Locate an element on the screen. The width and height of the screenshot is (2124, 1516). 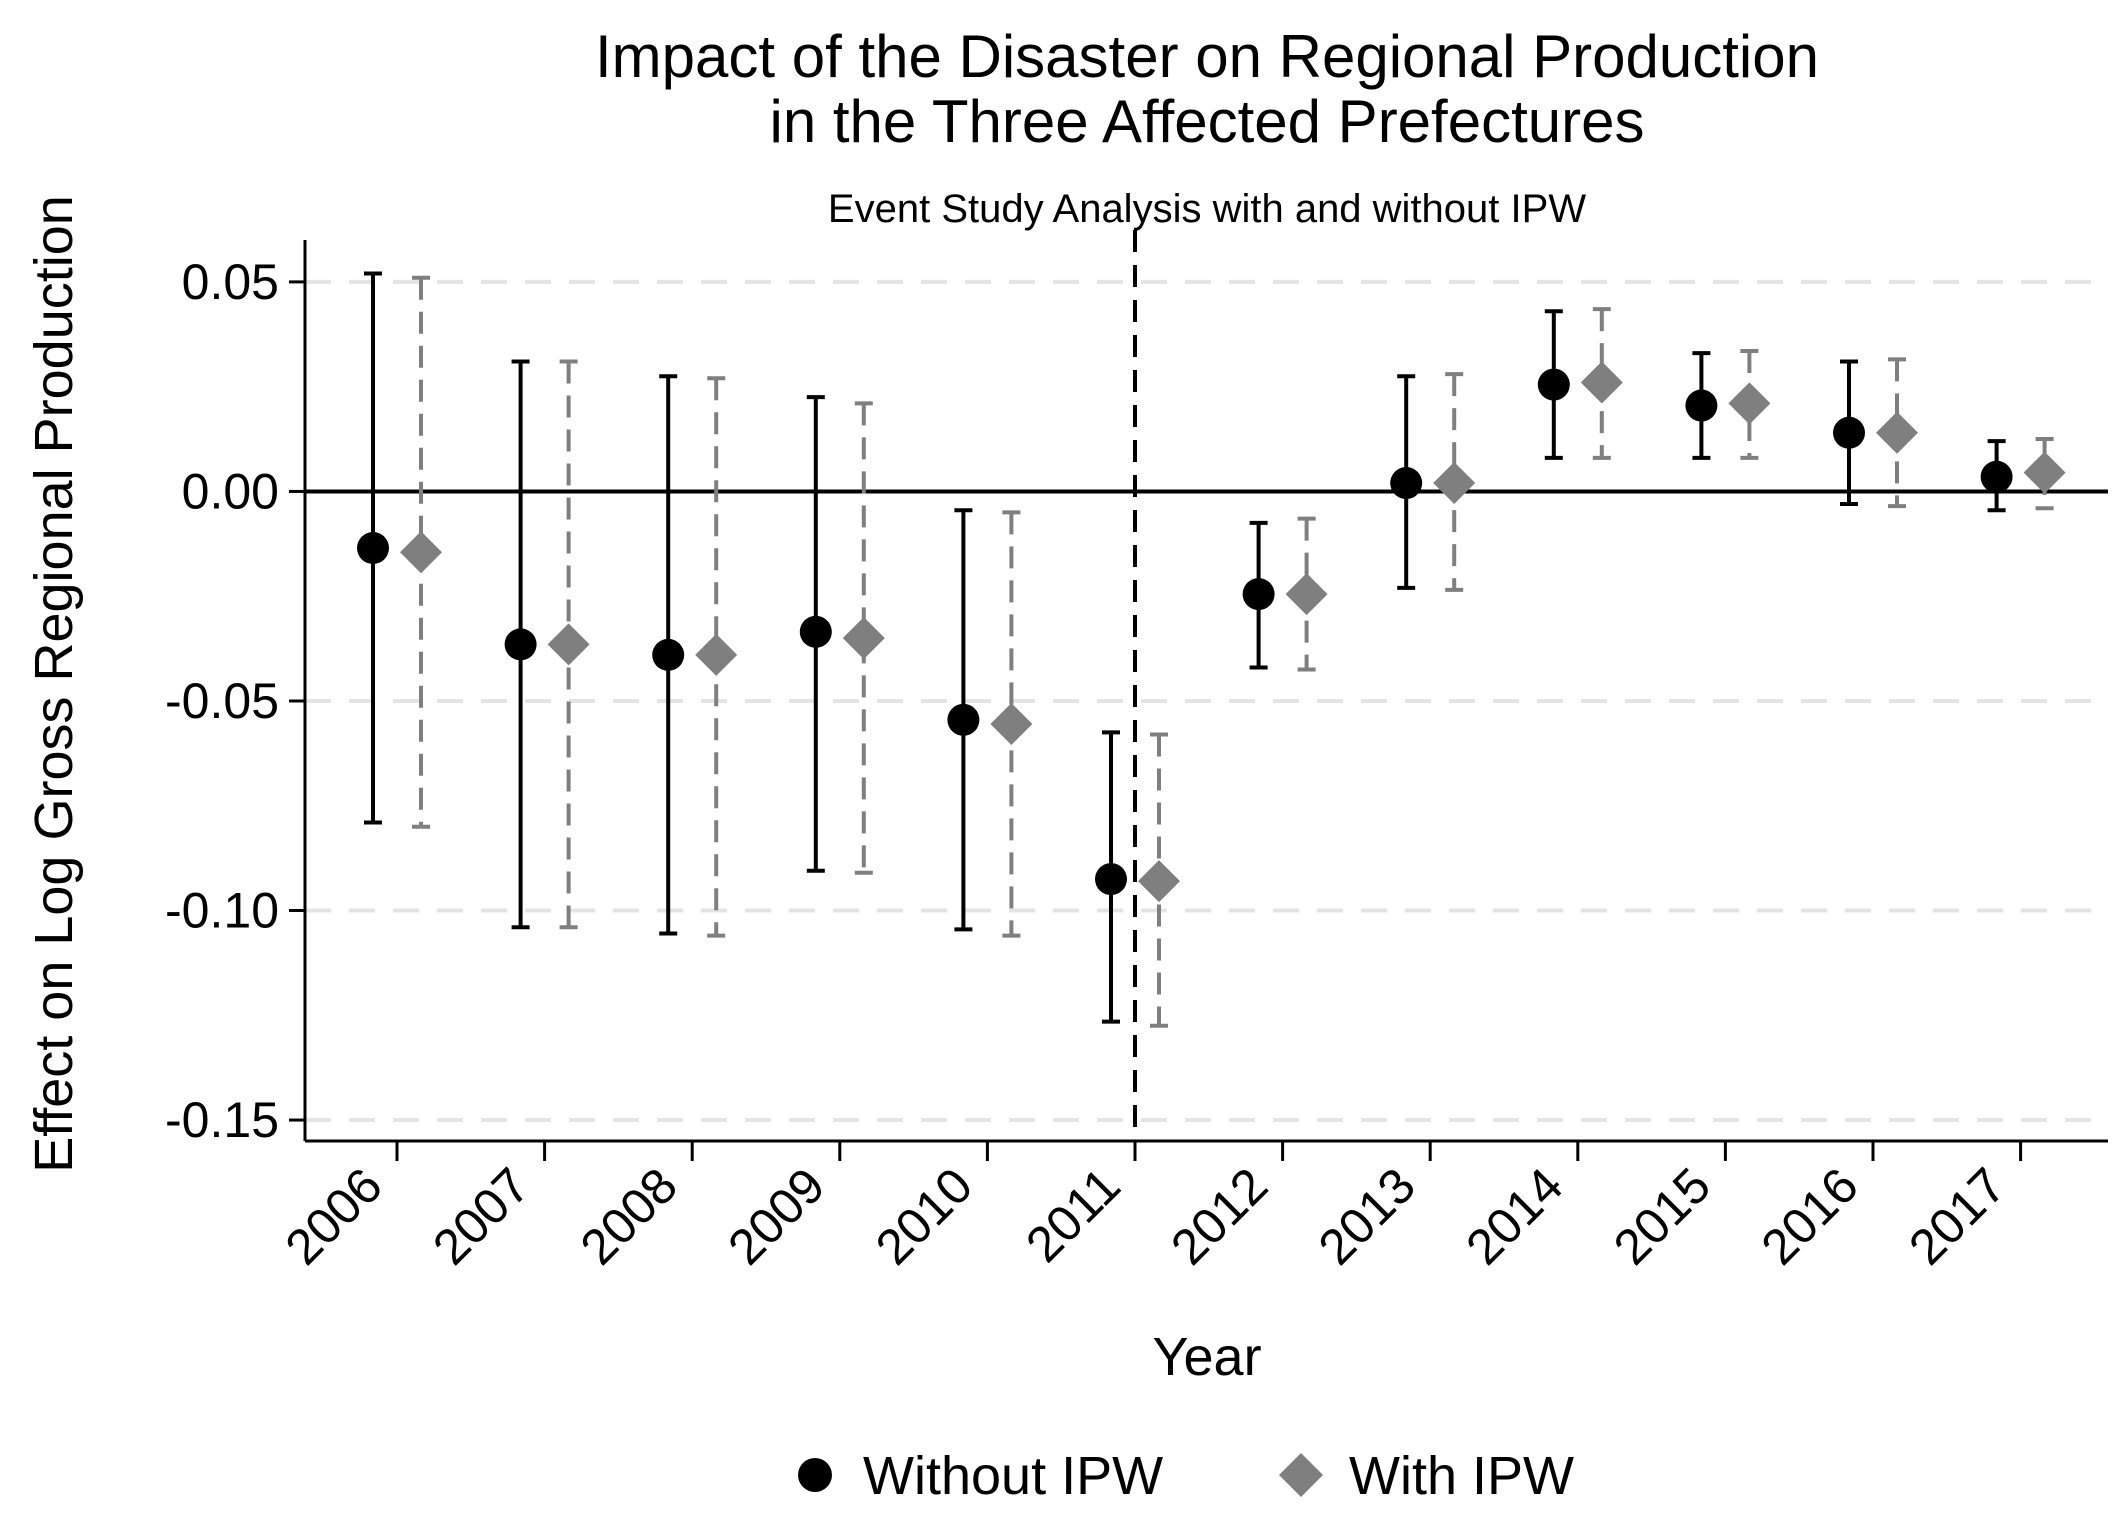
x-tick-label: 2008 is located at coordinates (629, 1216).